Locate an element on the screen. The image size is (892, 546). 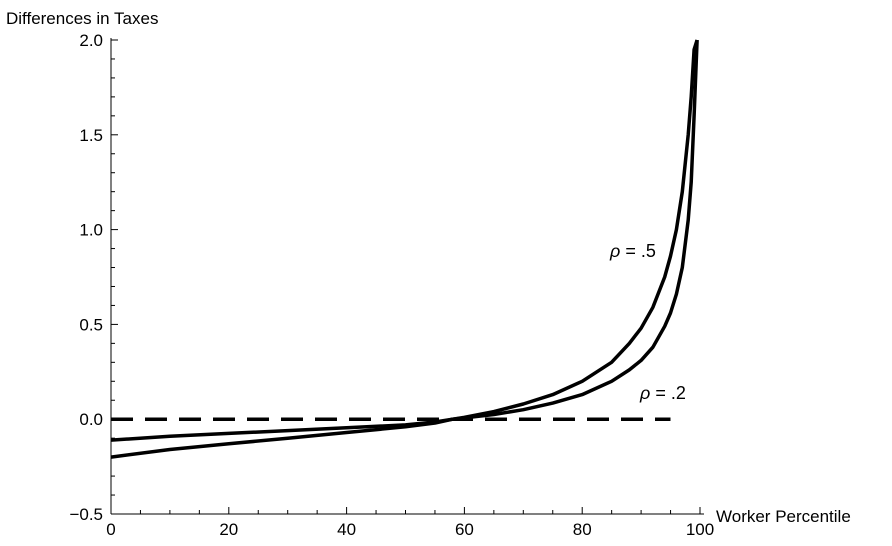
y-tick-label: 1.5 is located at coordinates (91, 135).